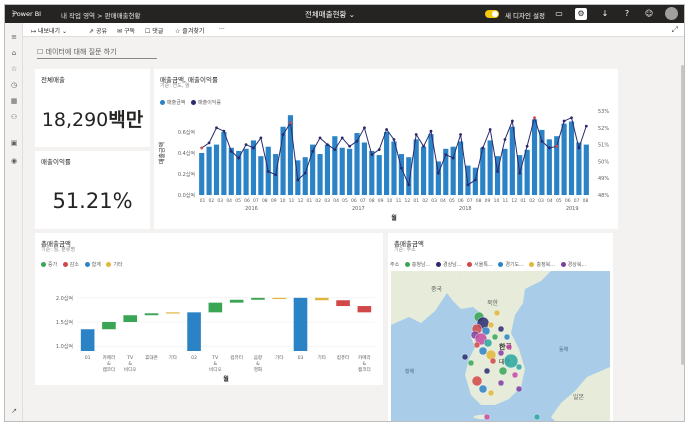 This screenshot has width=689, height=426. Describe the element at coordinates (92, 120) in the screenshot. I see `total-sales-value: 18,290백만` at that location.